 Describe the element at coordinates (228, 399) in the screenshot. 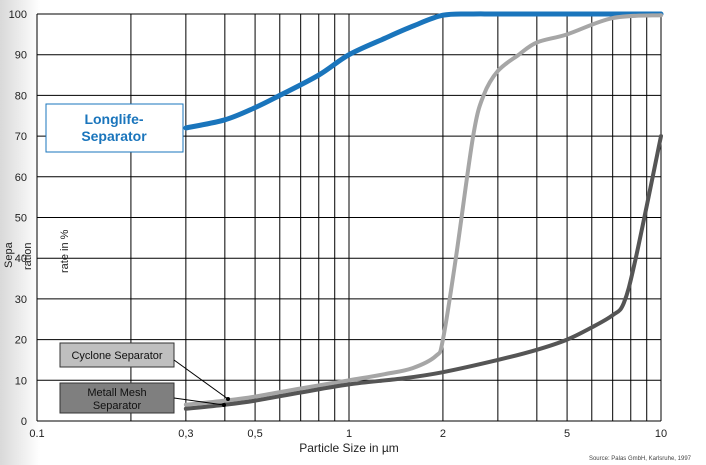

I see `cyclone-leader-dot` at that location.